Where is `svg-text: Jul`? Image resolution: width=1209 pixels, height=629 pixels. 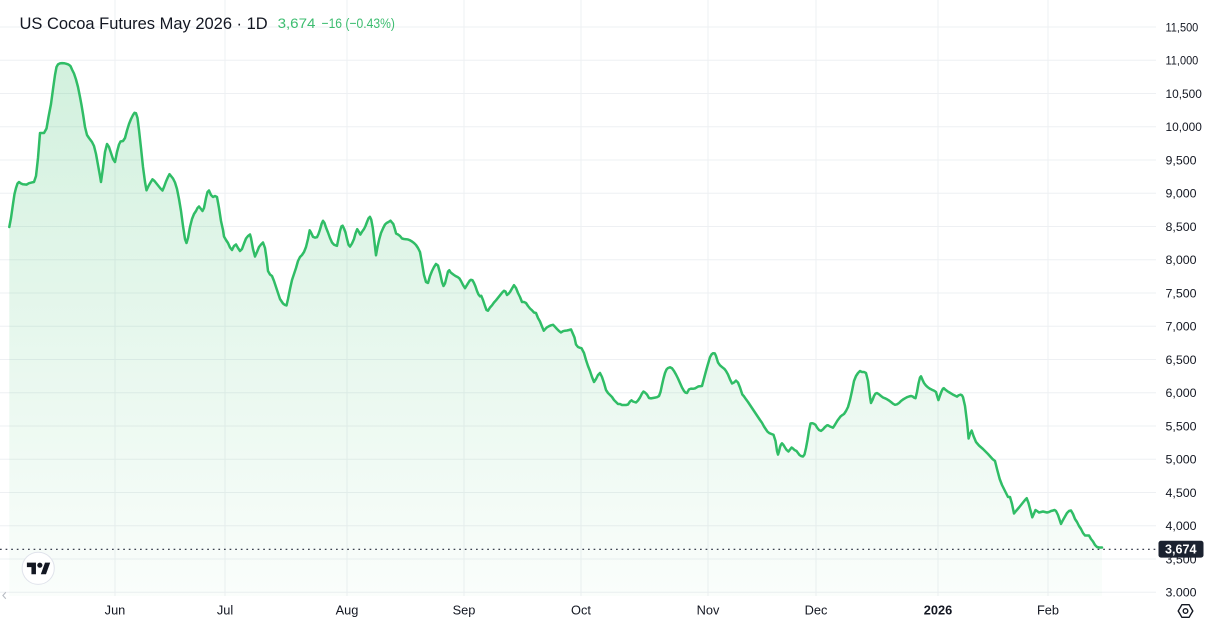
svg-text: Jul is located at coordinates (225, 610).